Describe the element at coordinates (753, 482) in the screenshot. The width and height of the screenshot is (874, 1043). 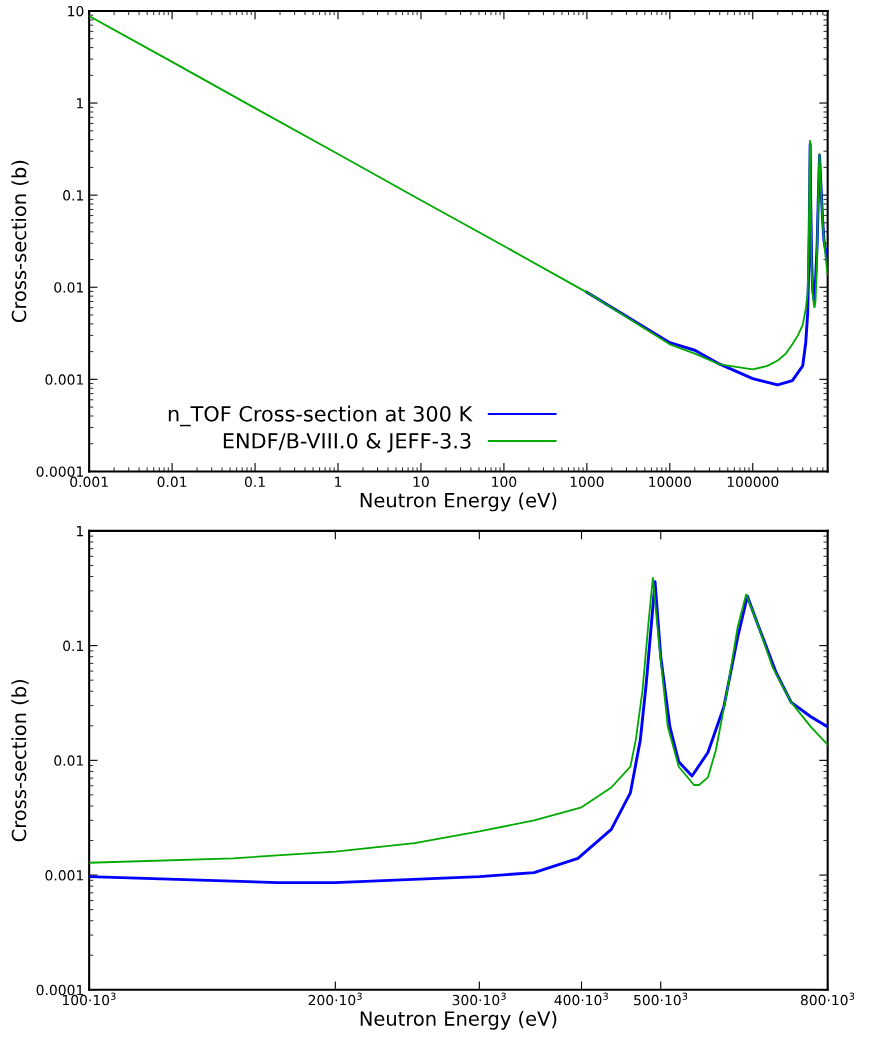
I see `x-tick-label: 100000` at that location.